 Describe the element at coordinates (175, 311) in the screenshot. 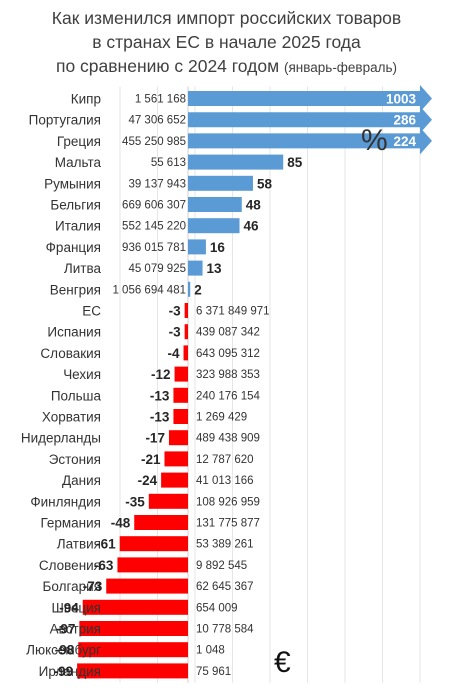

I see `percent-label: -3` at that location.